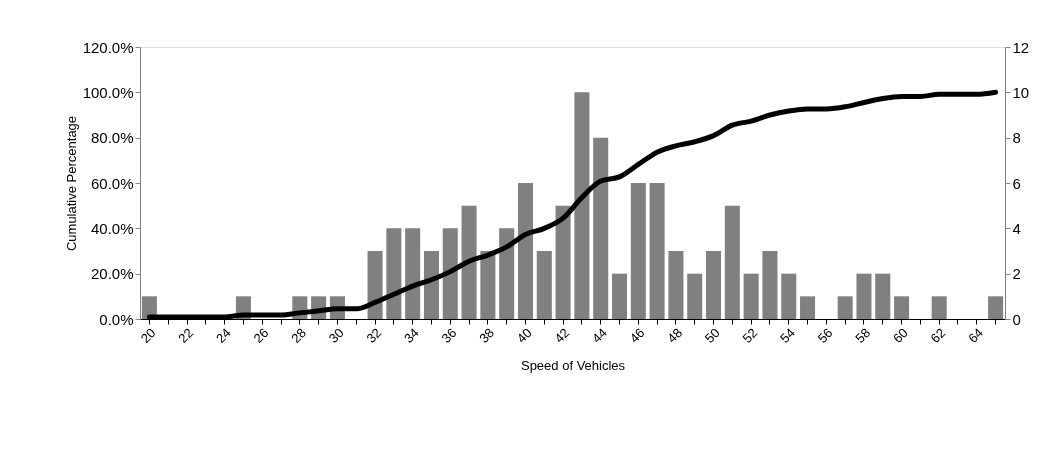 This screenshot has width=1050, height=472. I want to click on y2-tick-label: 0, so click(1016, 319).